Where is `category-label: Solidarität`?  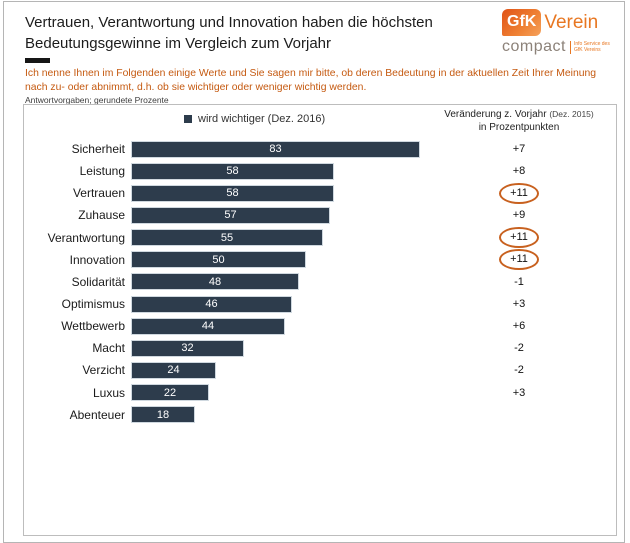 category-label: Solidarität is located at coordinates (98, 281).